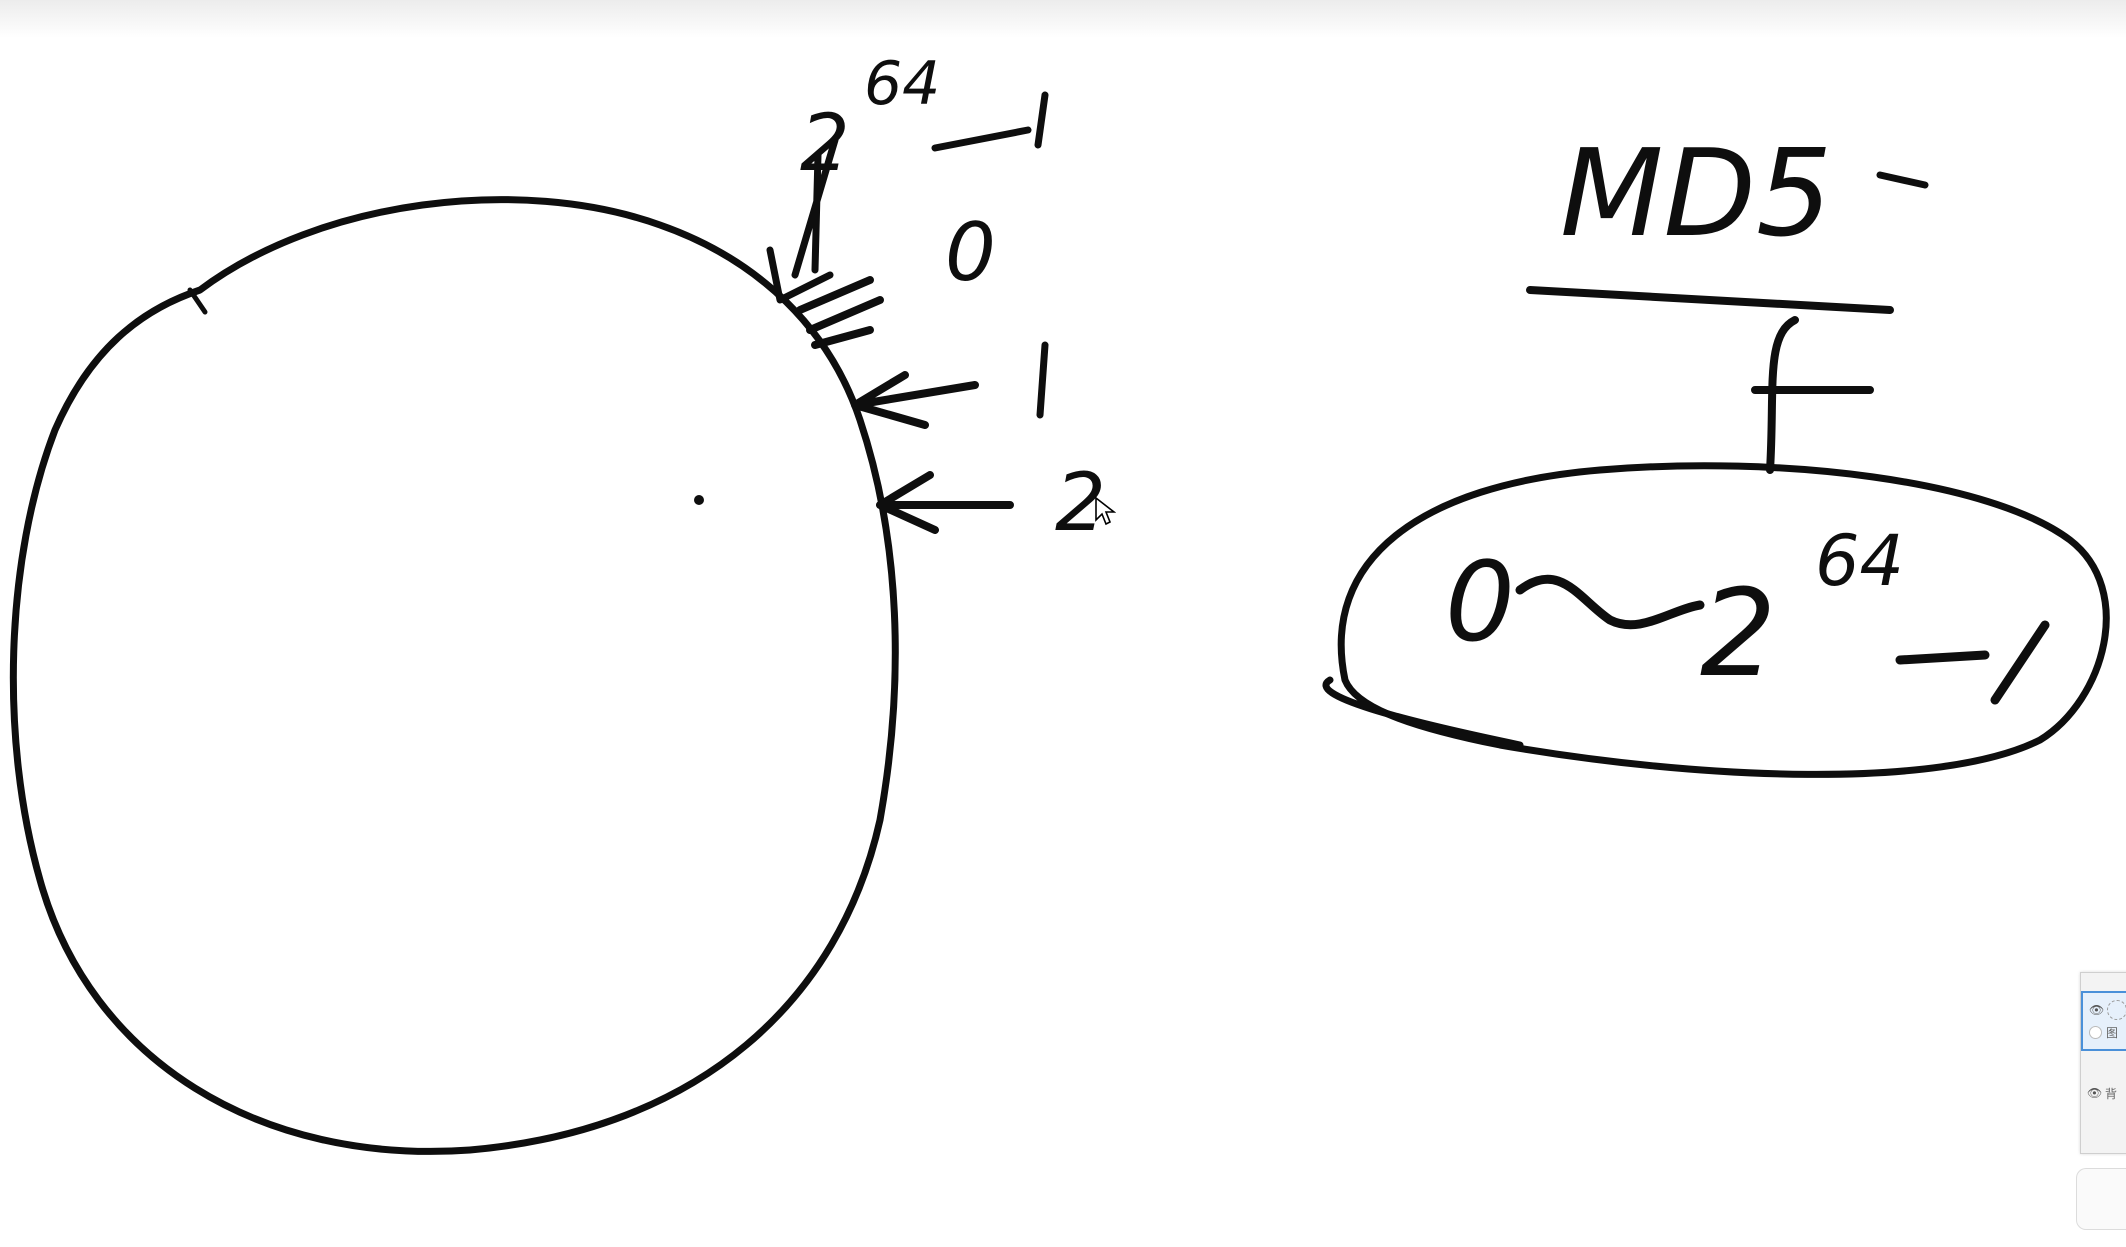 This screenshot has height=1247, width=2126. What do you see at coordinates (1063, 19) in the screenshot?
I see `window-top-edge` at bounding box center [1063, 19].